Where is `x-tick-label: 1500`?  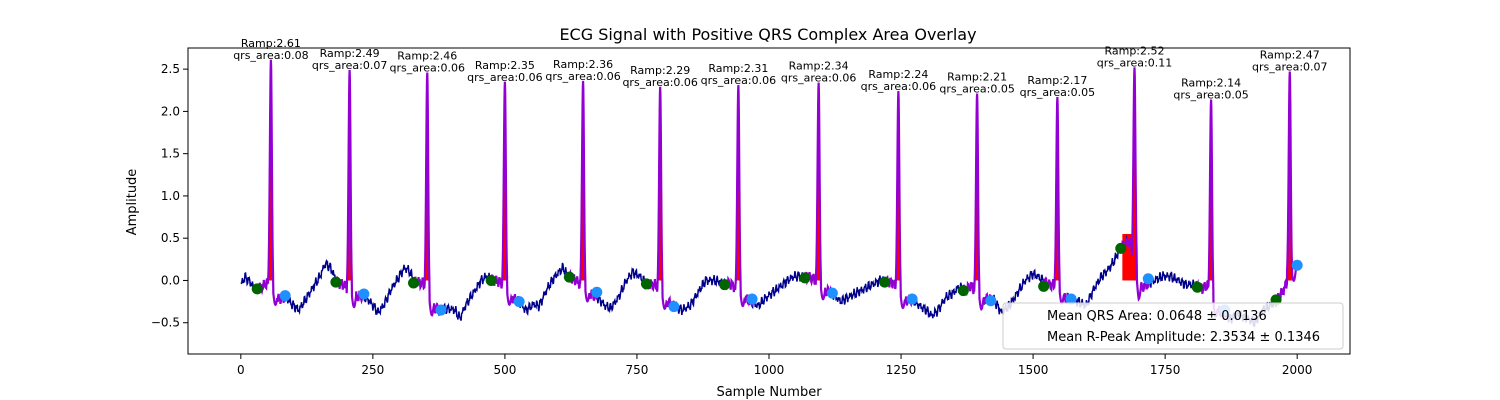
x-tick-label: 1500 is located at coordinates (1033, 370).